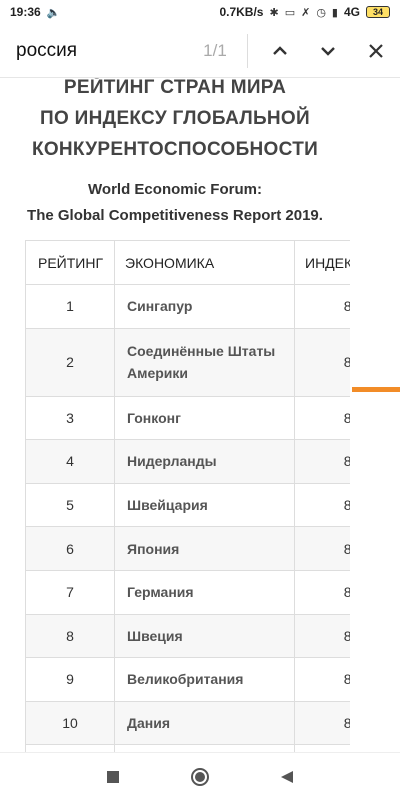  I want to click on cell-rank: 10, so click(70, 723).